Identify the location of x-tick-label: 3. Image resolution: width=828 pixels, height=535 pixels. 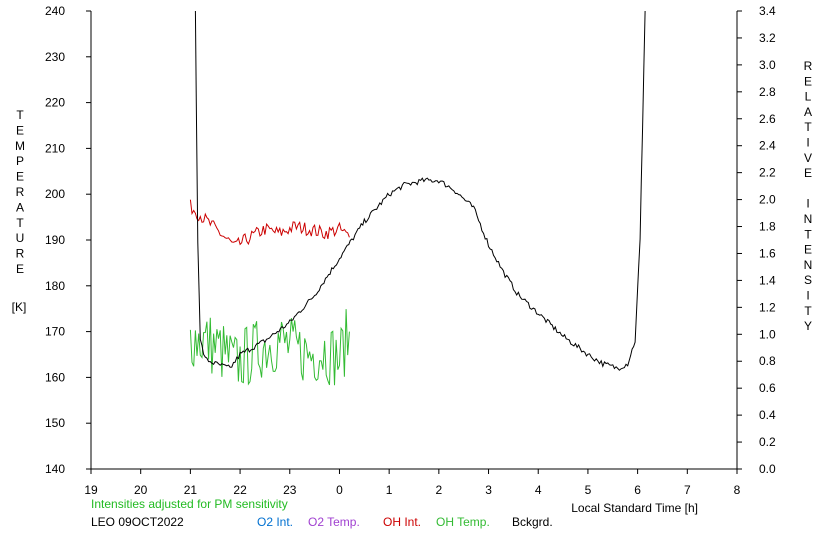
(488, 490).